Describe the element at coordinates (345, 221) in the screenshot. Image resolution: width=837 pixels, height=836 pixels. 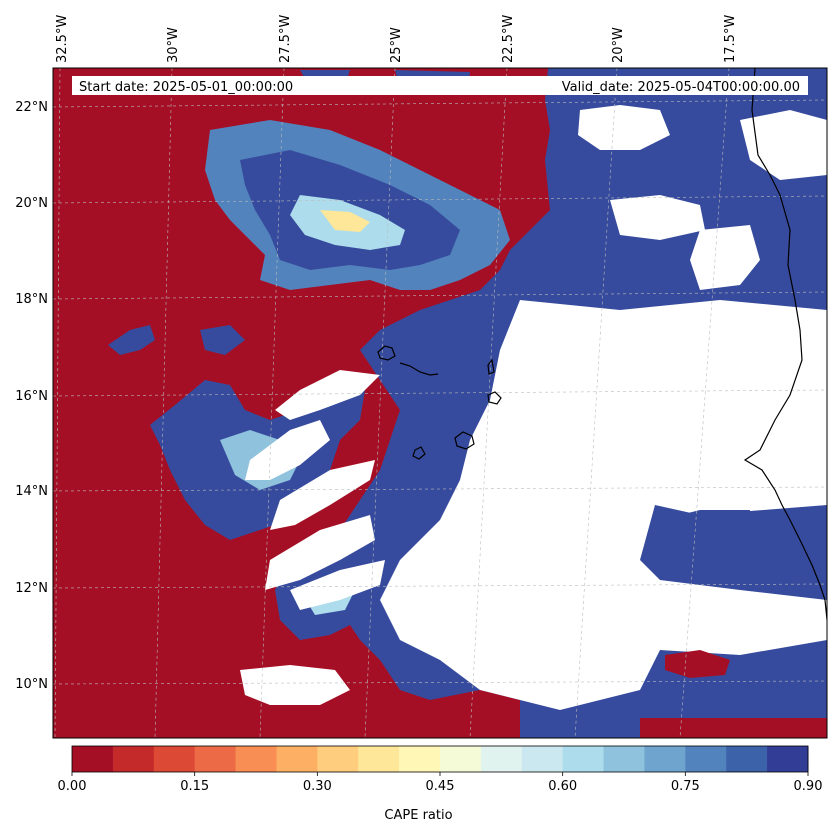
I see `cape-blob-center-yellow` at that location.